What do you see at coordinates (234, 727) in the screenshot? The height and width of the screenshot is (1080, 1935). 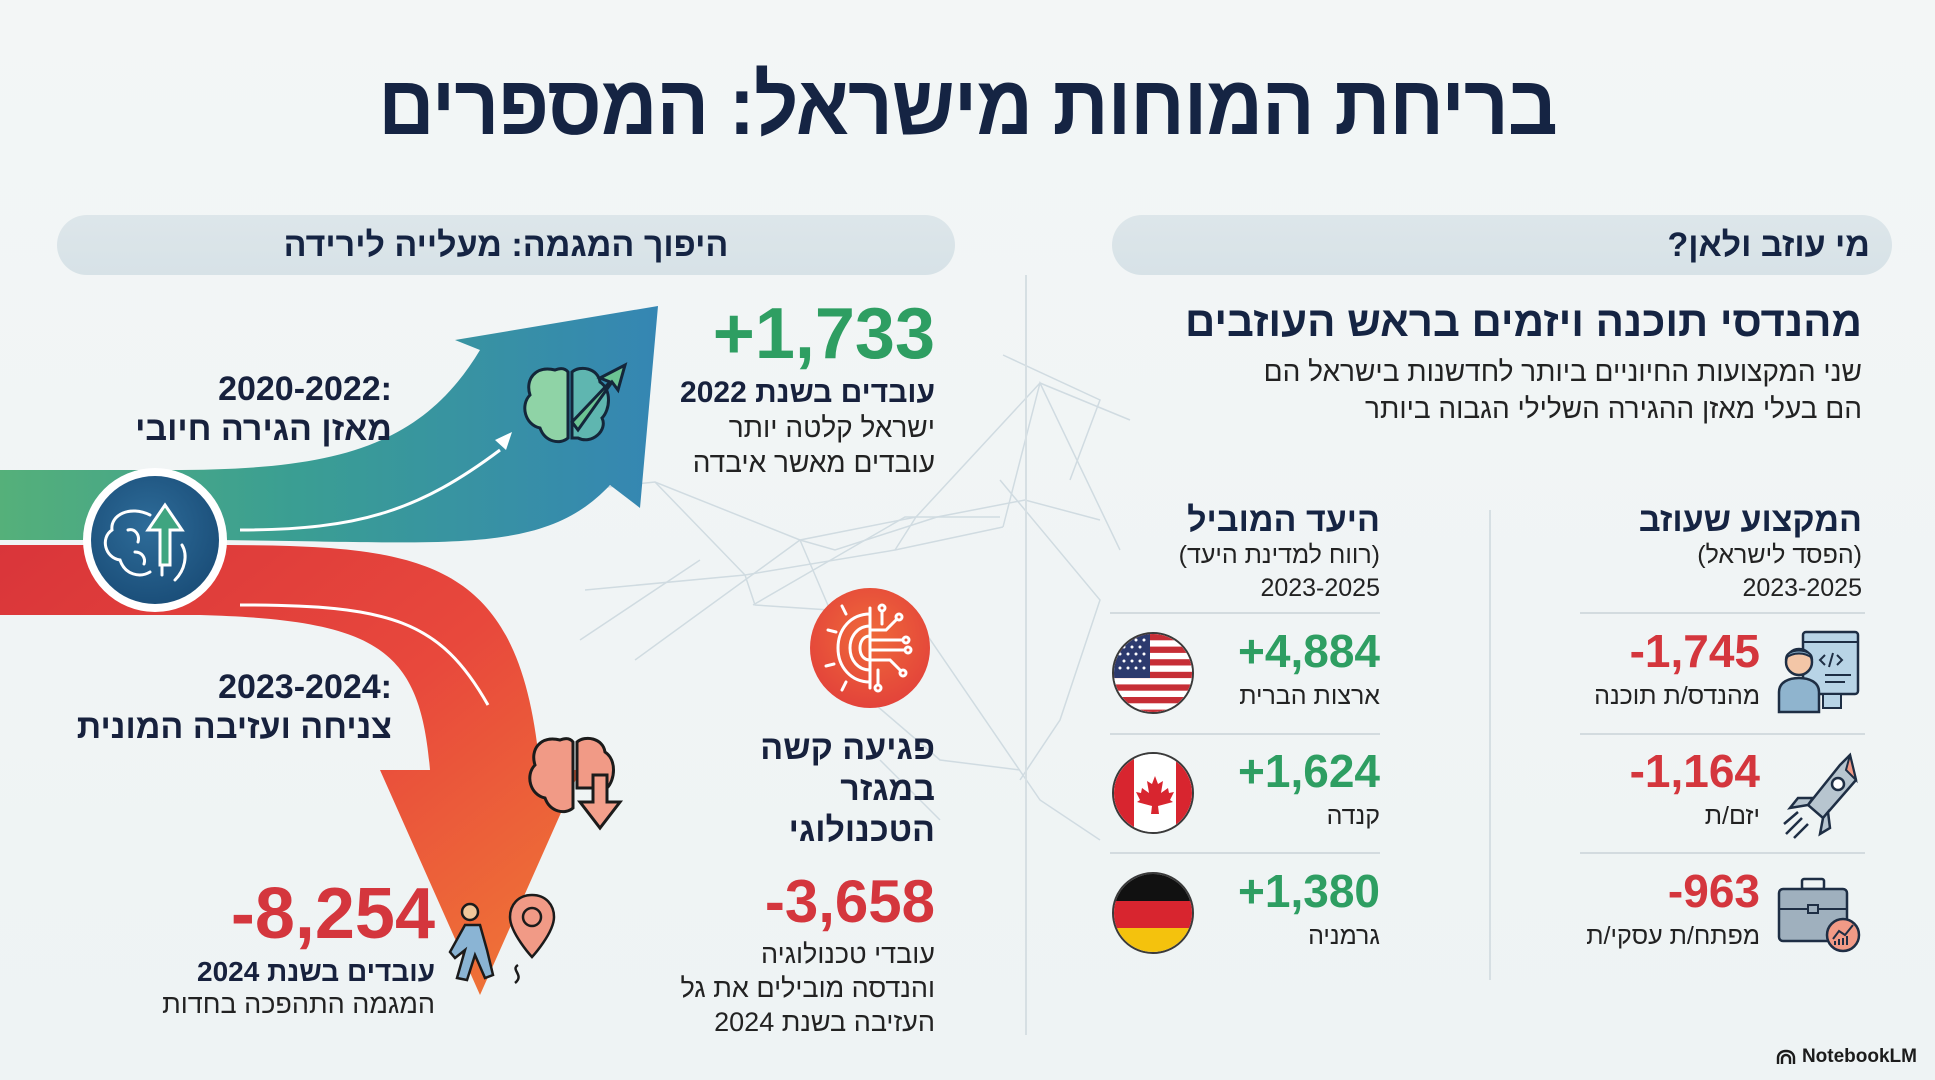 I see `period-negative-label: צניחה ועזיבה המונית` at bounding box center [234, 727].